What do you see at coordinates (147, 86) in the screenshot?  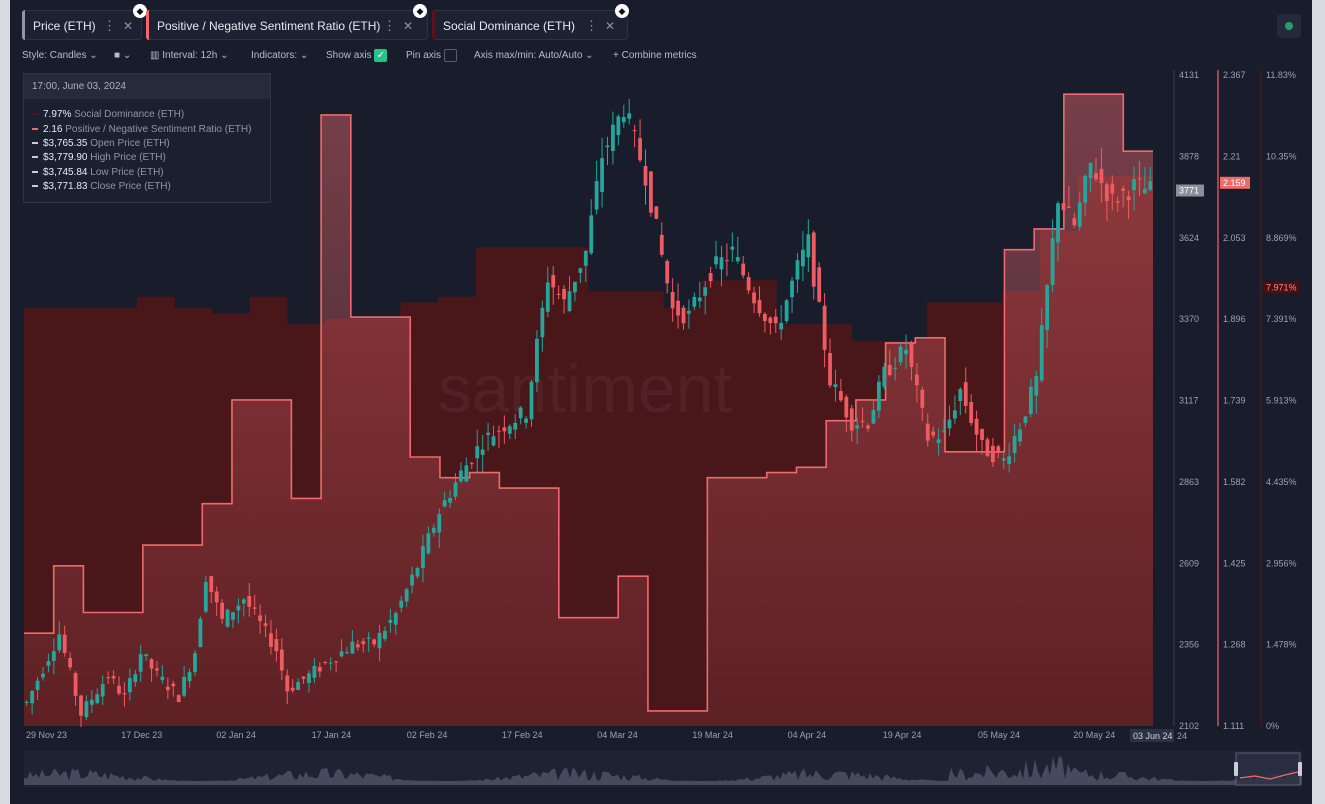 I see `tooltip-date: 17:00, June 03, 2024` at bounding box center [147, 86].